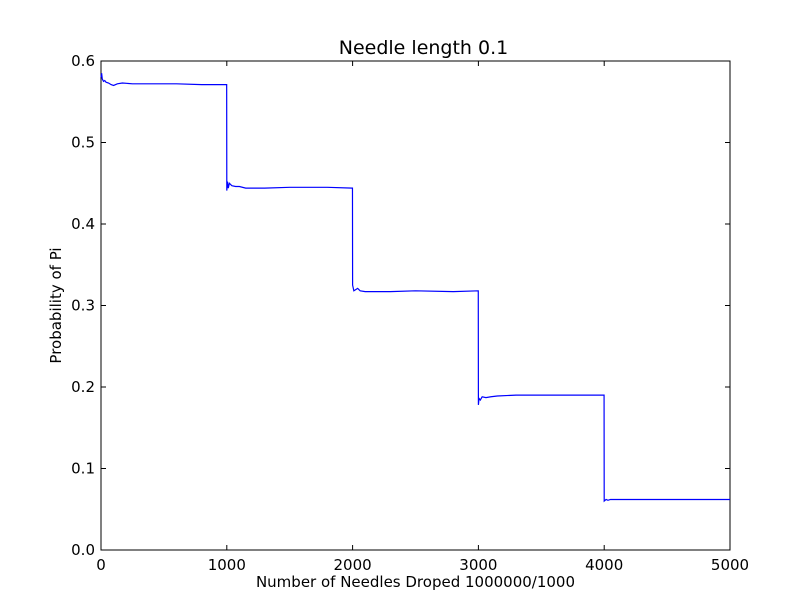 Image resolution: width=812 pixels, height=616 pixels. I want to click on x-tick-label: 2000, so click(353, 565).